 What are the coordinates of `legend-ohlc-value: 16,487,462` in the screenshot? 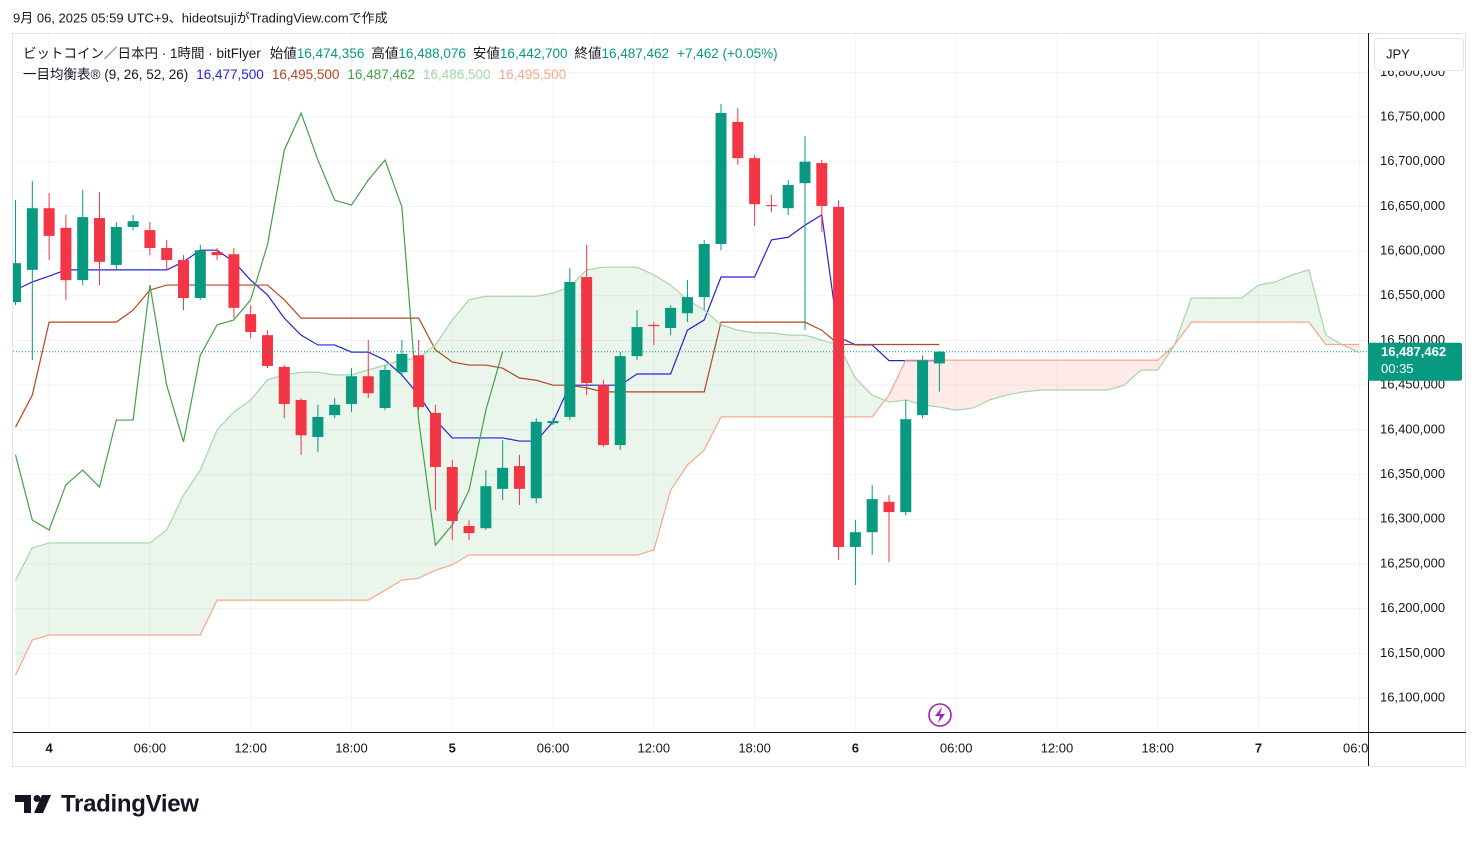 It's located at (636, 53).